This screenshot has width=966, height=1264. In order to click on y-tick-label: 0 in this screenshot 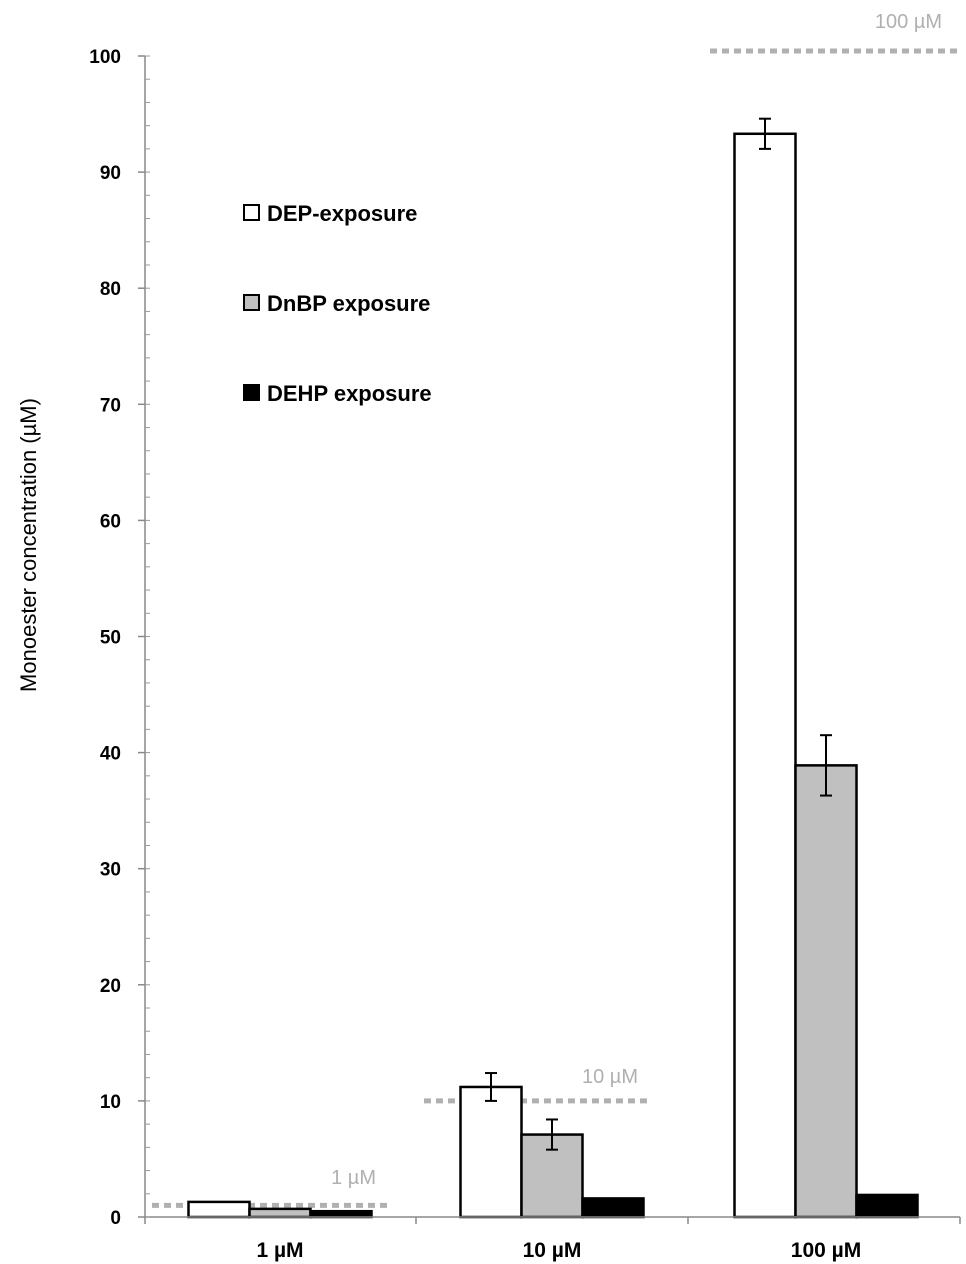, I will do `click(115, 1218)`.